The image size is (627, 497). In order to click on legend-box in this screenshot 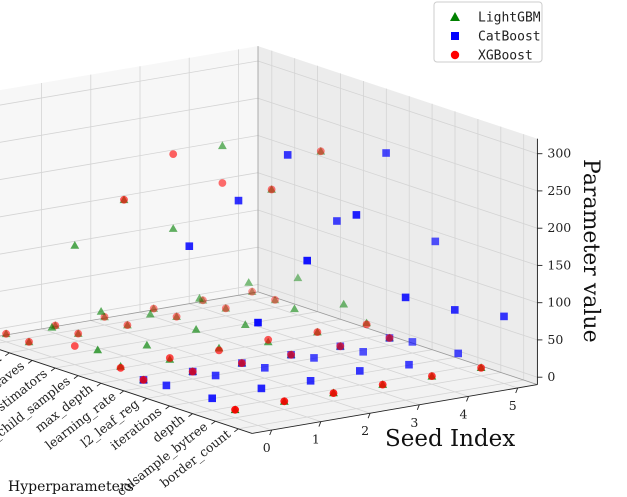, I will do `click(488, 32)`.